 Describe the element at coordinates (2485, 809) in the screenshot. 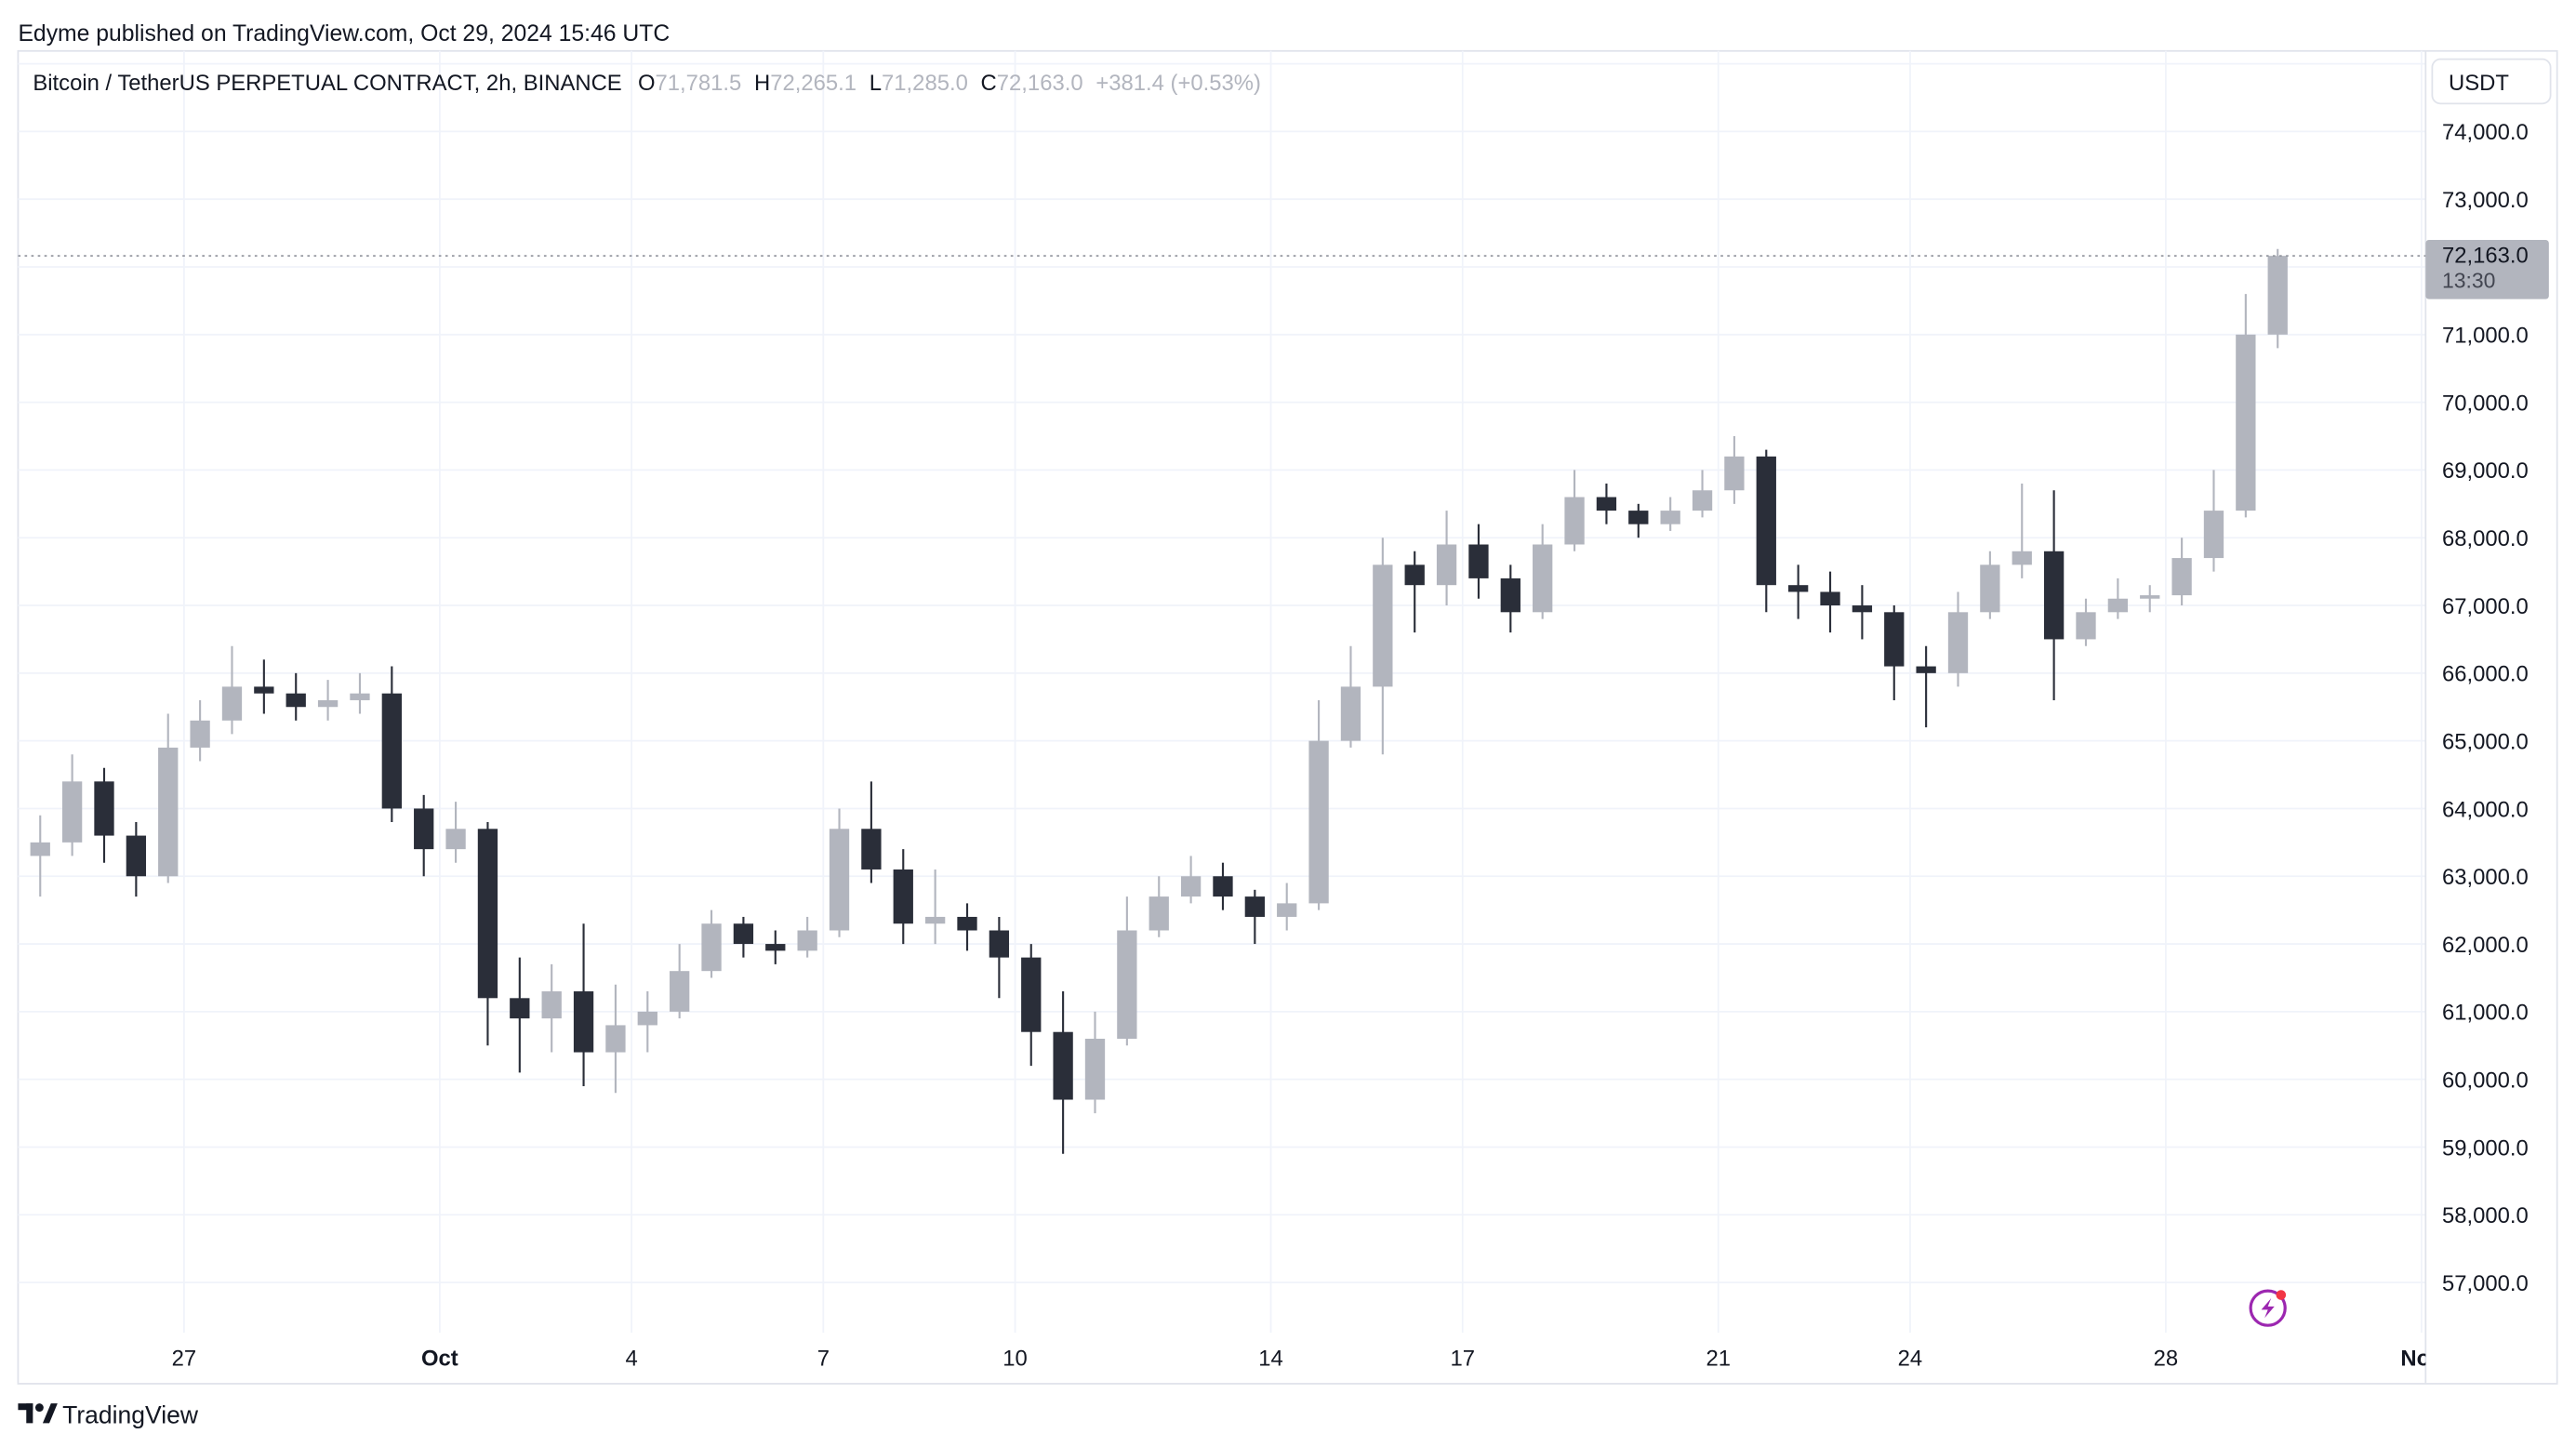

I see `price-tick-label: 64,000.0` at that location.